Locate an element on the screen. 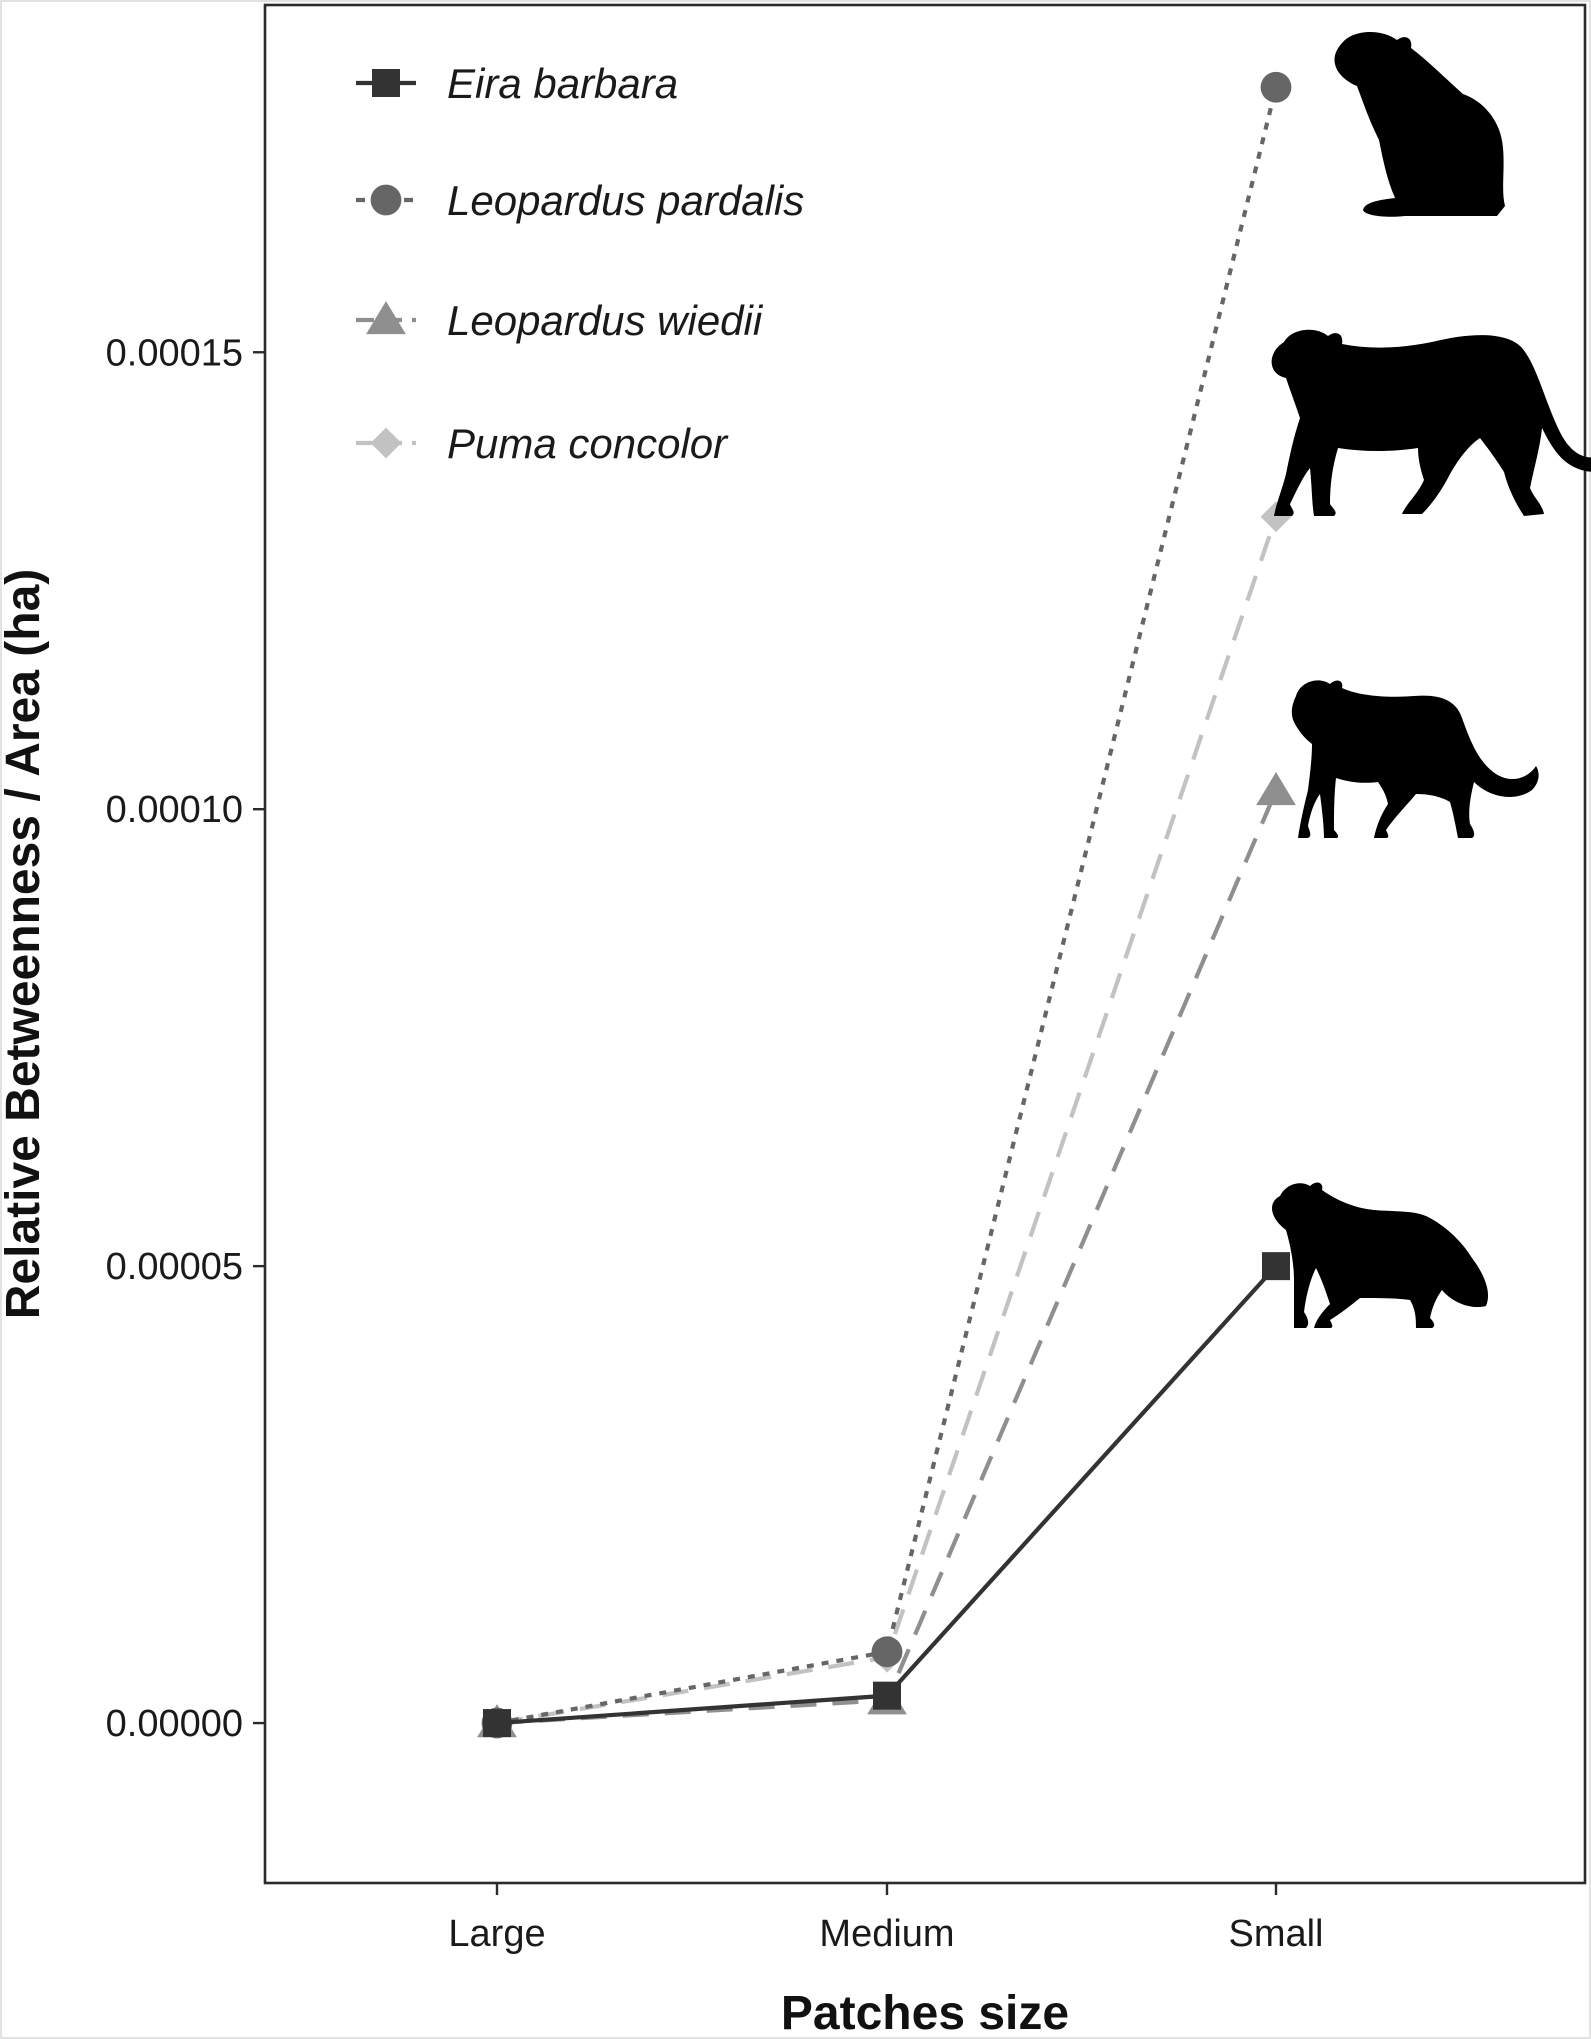  y-tick-label: 0.00010 is located at coordinates (174, 810).